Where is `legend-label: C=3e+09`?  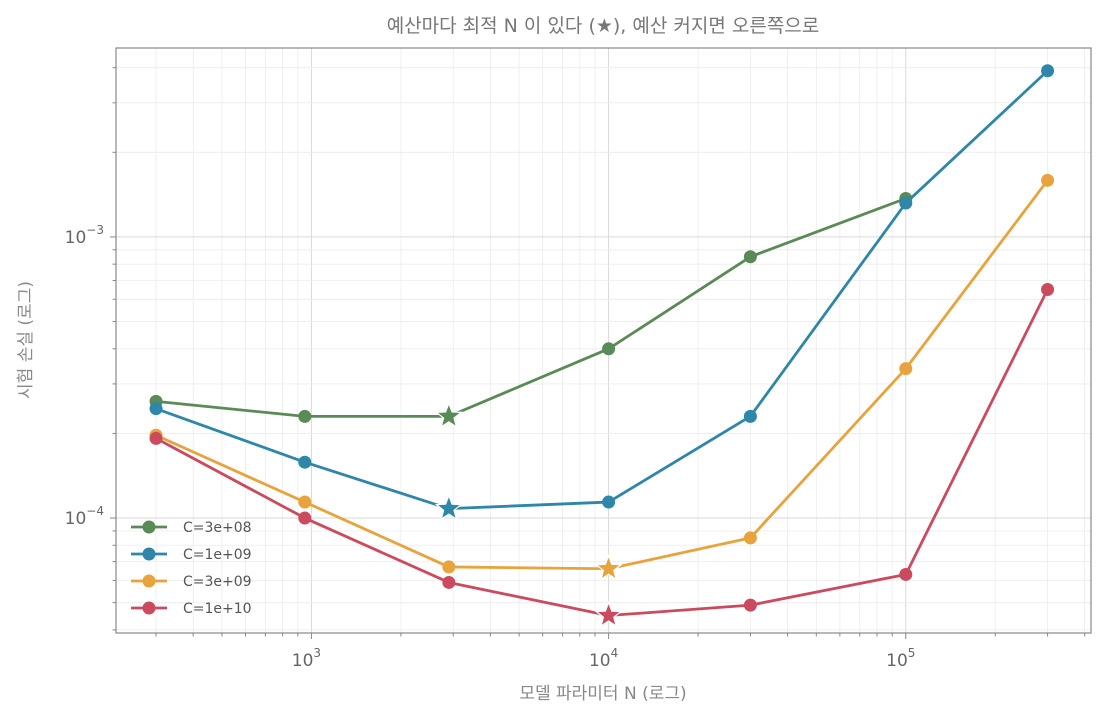
legend-label: C=3e+09 is located at coordinates (217, 582).